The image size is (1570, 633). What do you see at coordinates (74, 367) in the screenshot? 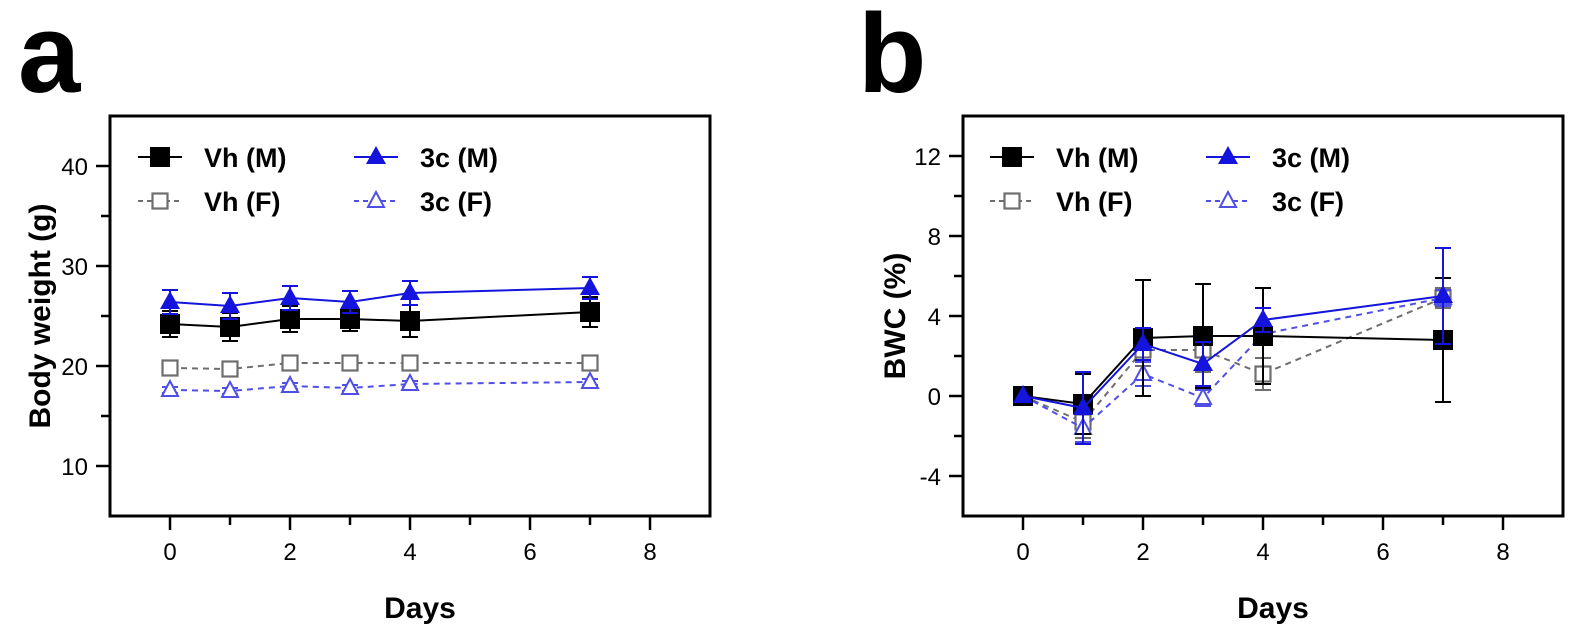
I see `y-tick-label: 20` at bounding box center [74, 367].